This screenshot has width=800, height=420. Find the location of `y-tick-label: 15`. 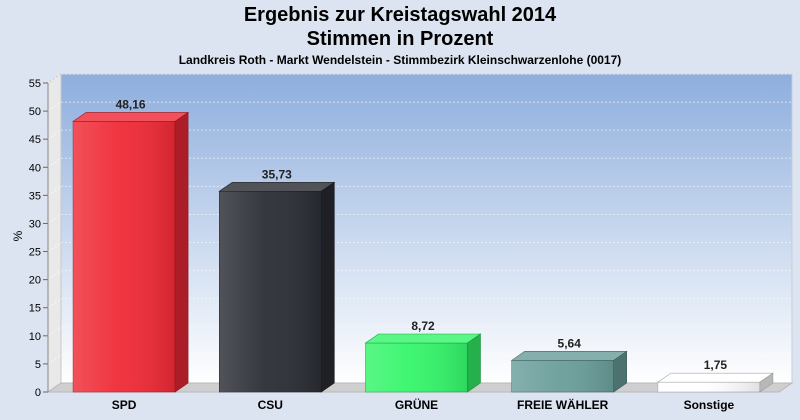

y-tick-label: 15 is located at coordinates (35, 309).